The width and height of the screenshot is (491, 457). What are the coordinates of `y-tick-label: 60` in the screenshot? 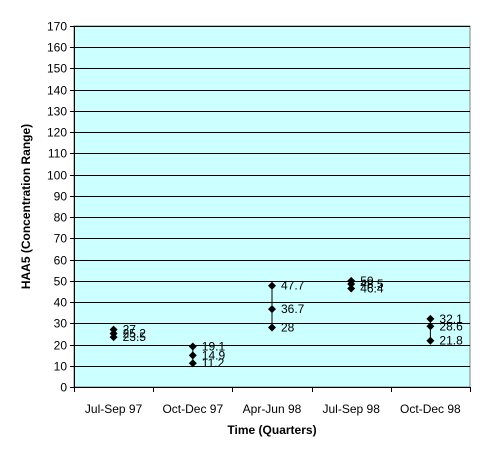 It's located at (61, 261).